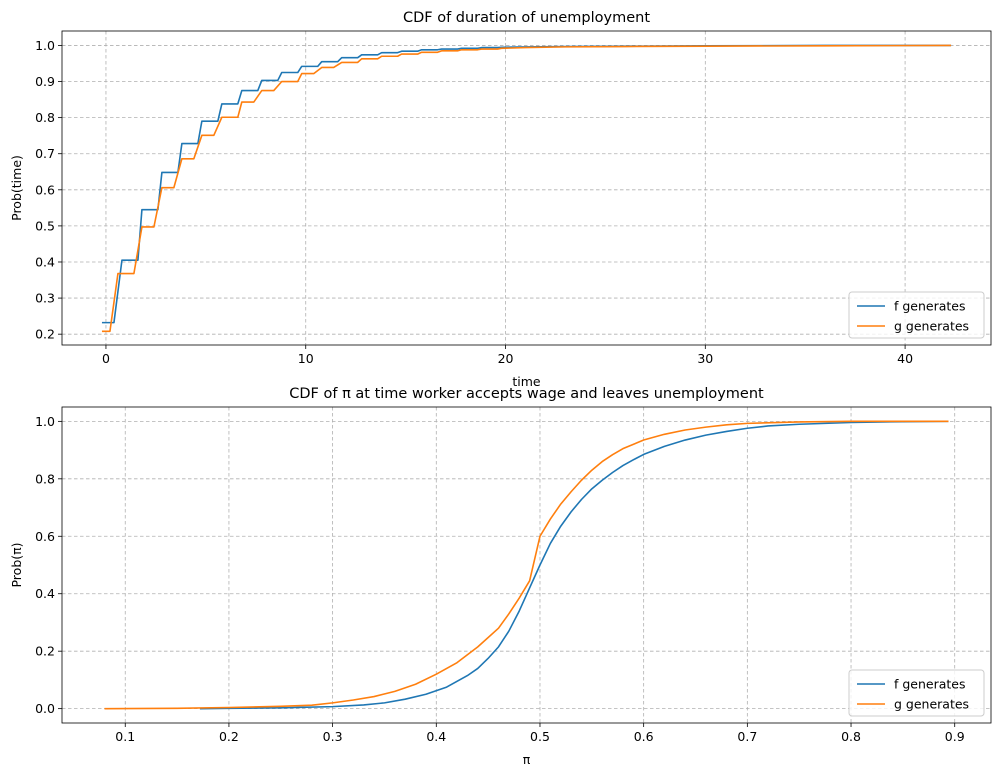 This screenshot has width=1001, height=776. I want to click on y-tick-label: 0.9, so click(45, 81).